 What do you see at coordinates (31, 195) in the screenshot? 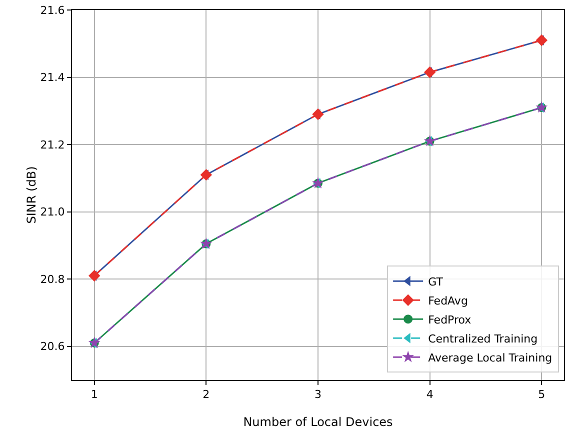
I see `y-axis-title: SINR (dB)` at bounding box center [31, 195].